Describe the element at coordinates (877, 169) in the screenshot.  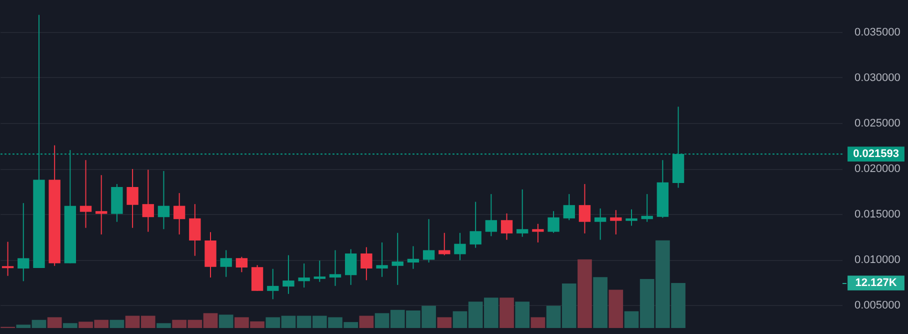
I see `y-tick-label: 0.020000` at that location.